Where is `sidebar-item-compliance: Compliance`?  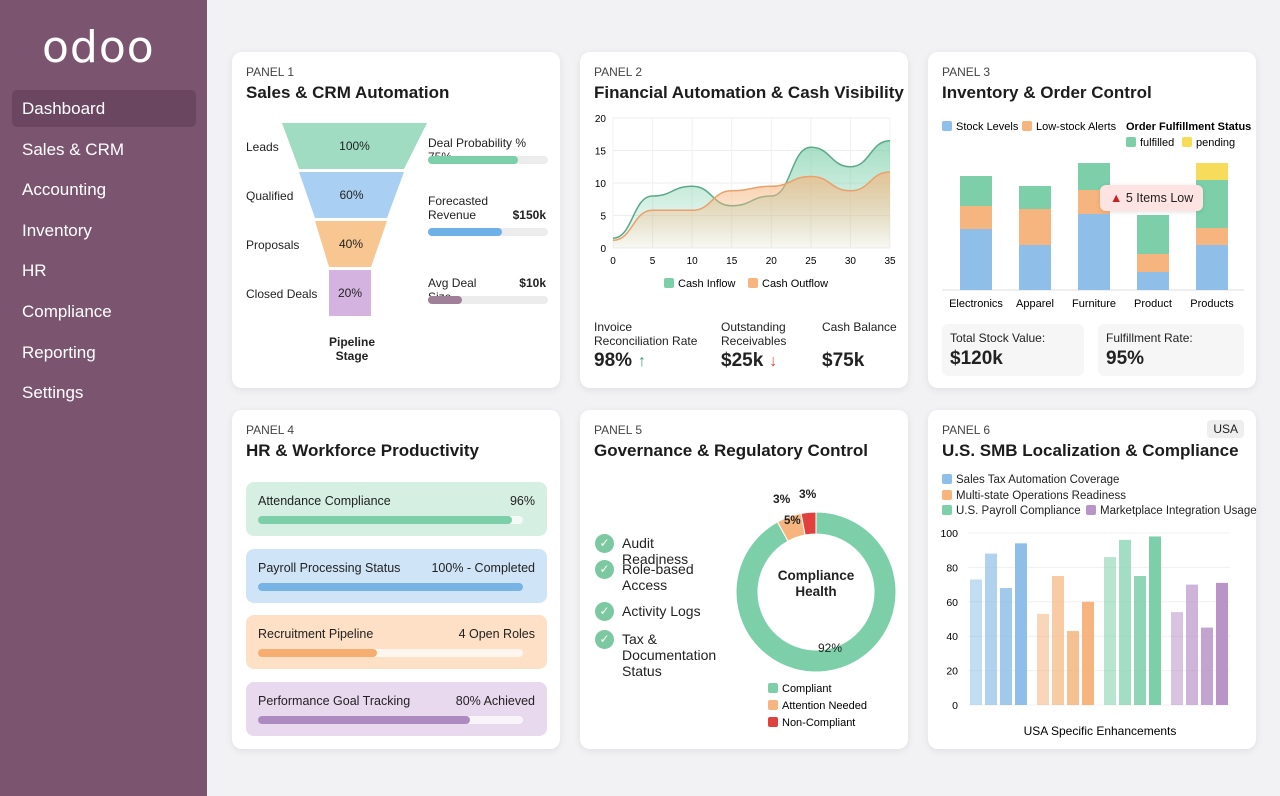
sidebar-item-compliance: Compliance is located at coordinates (67, 311).